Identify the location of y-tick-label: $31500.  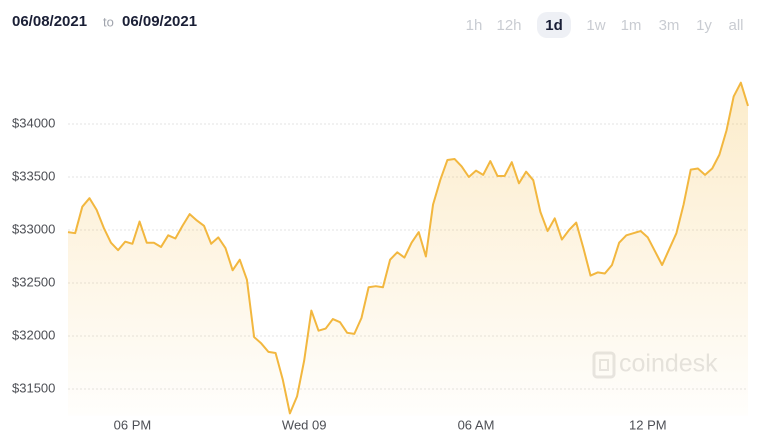
(33, 387).